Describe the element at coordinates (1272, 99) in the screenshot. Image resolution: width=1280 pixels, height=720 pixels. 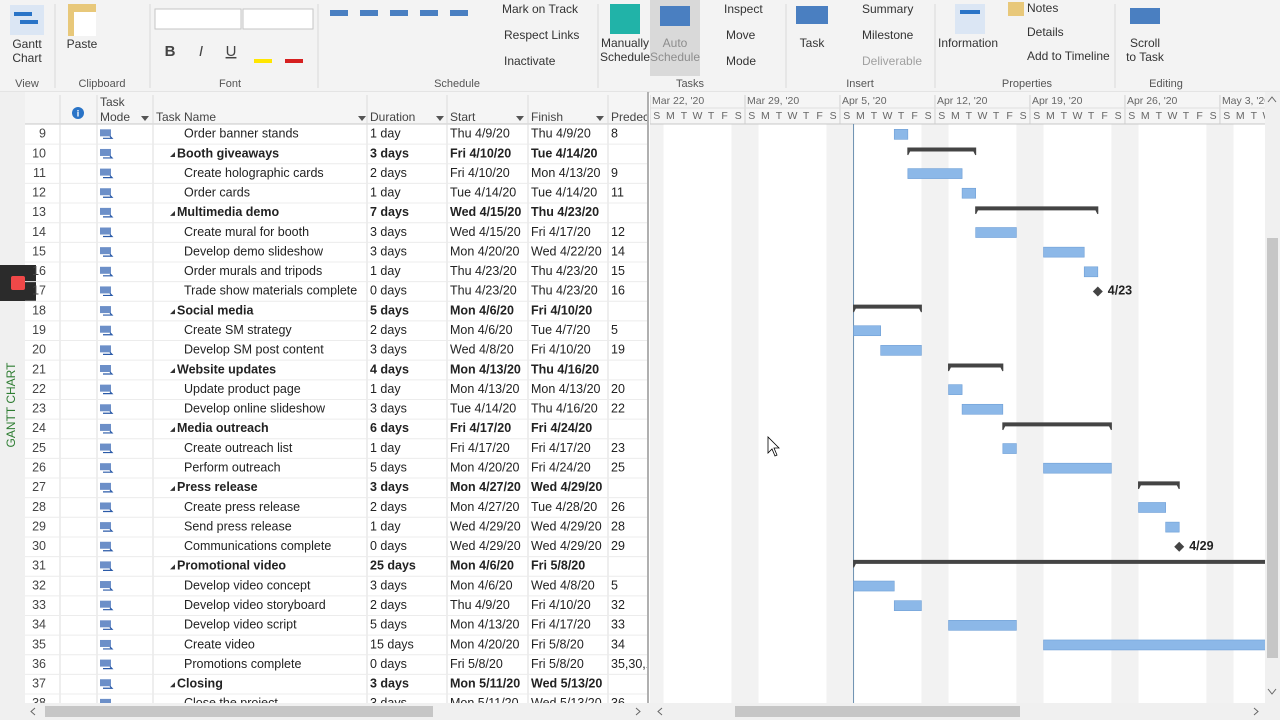
I see `scroll-up` at that location.